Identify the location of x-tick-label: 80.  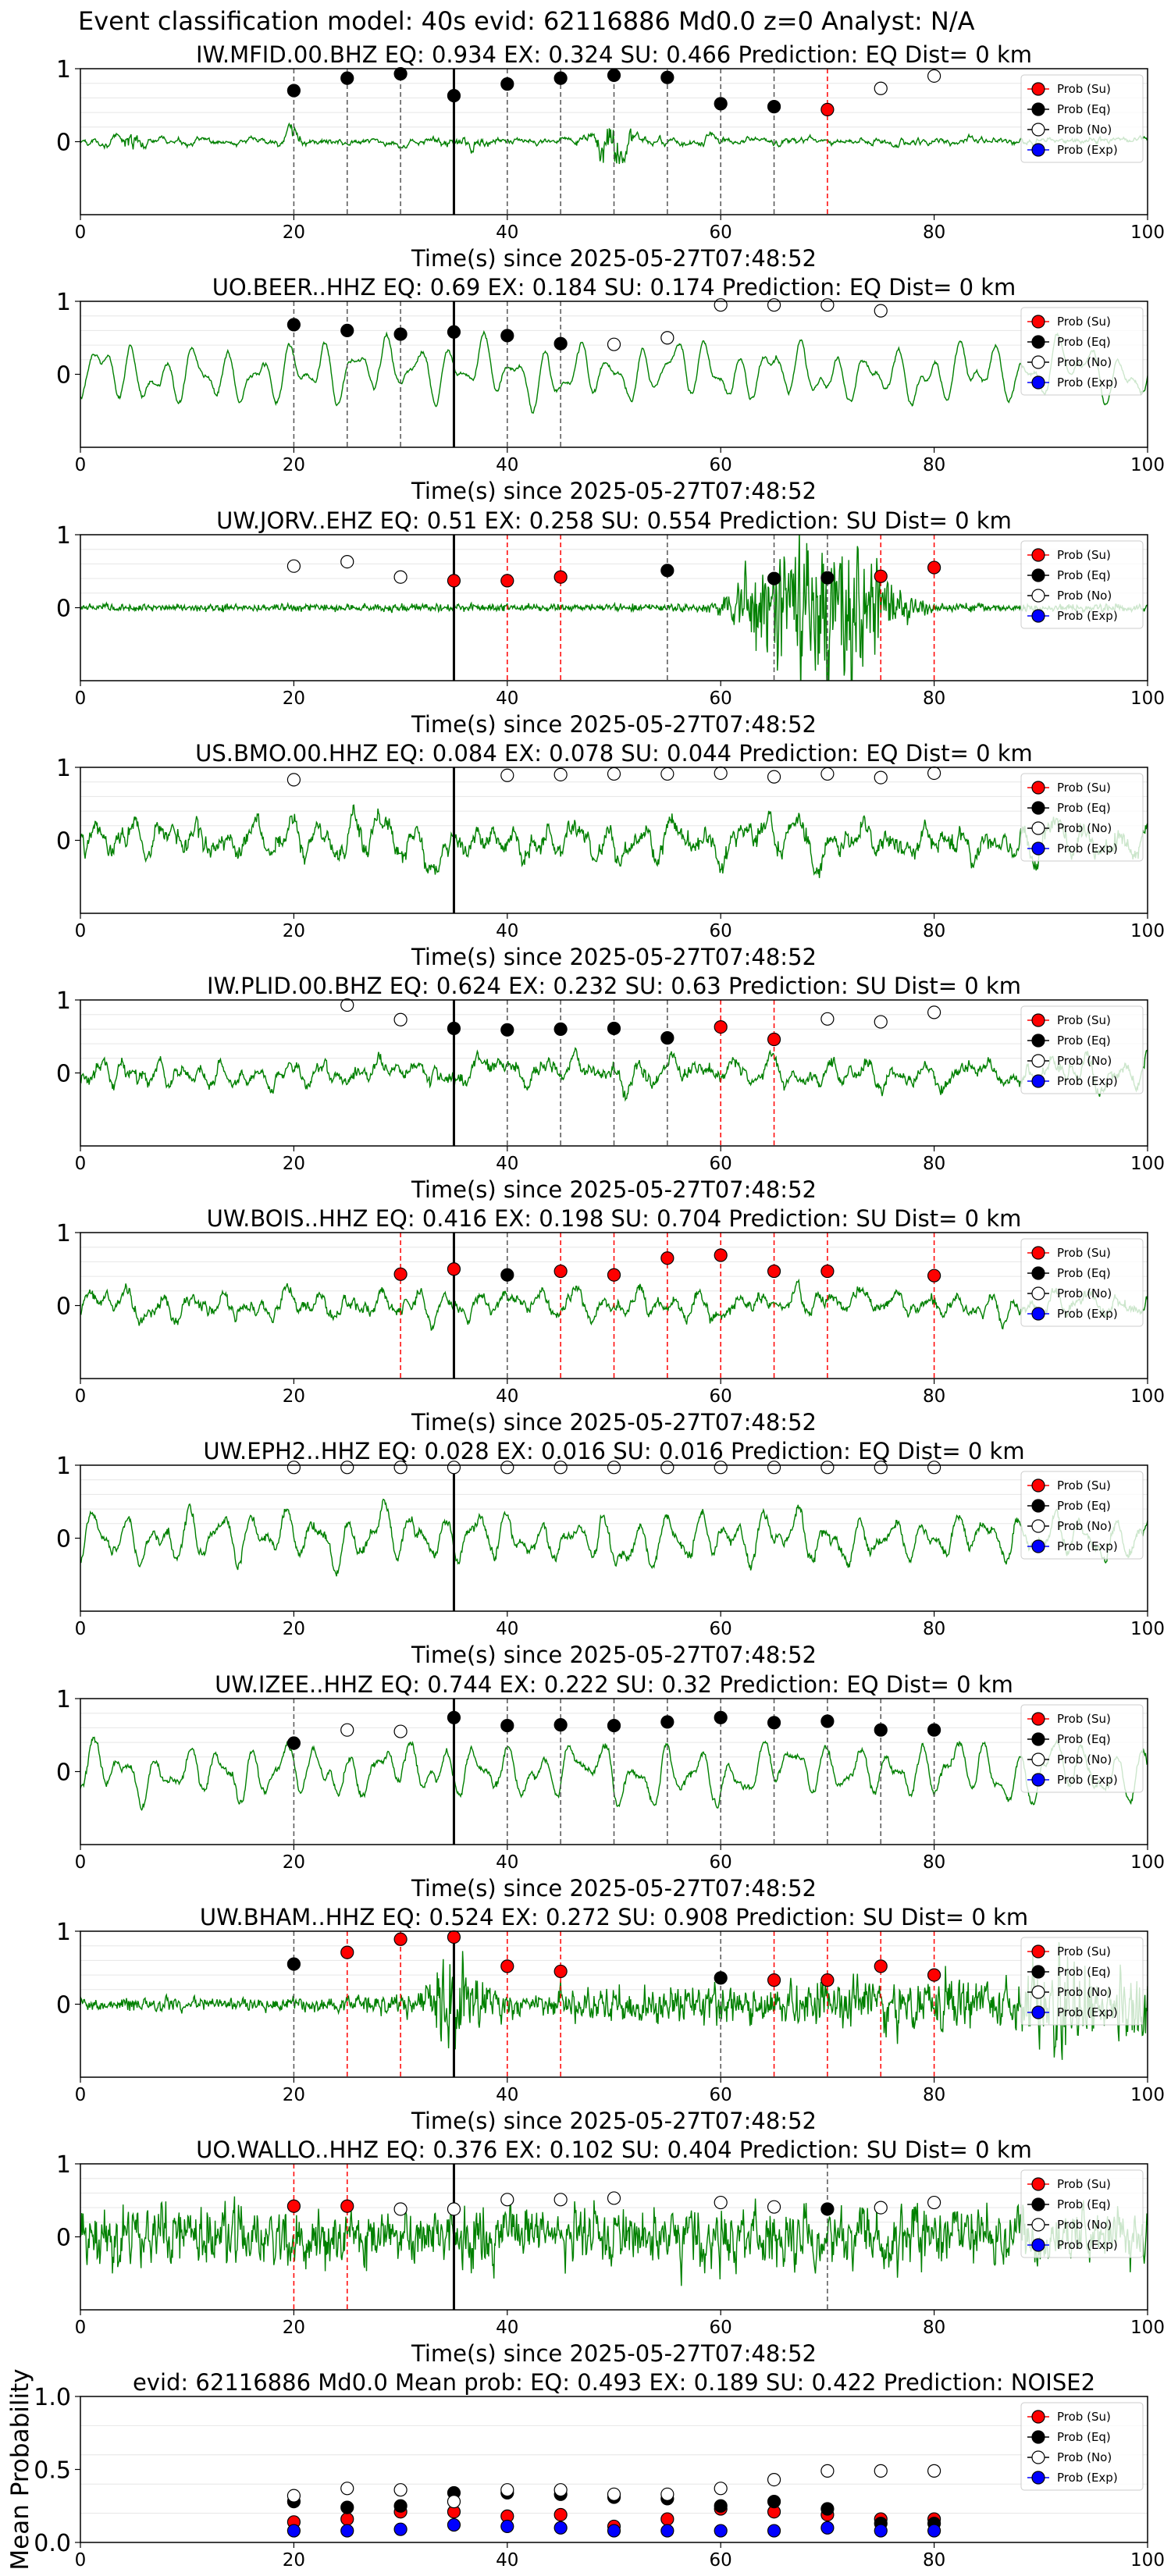
(934, 1629).